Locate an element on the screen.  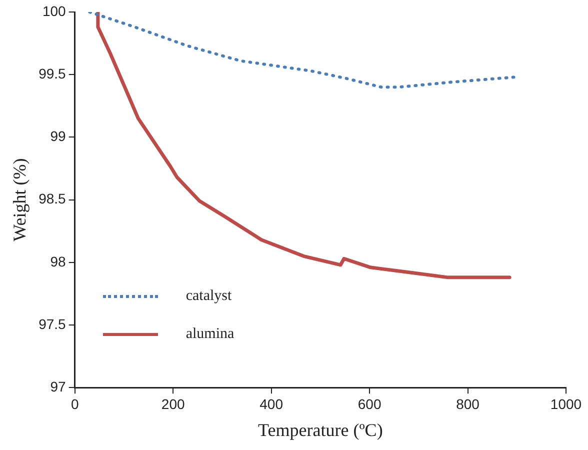
y-tick-label: 99 is located at coordinates (58, 136).